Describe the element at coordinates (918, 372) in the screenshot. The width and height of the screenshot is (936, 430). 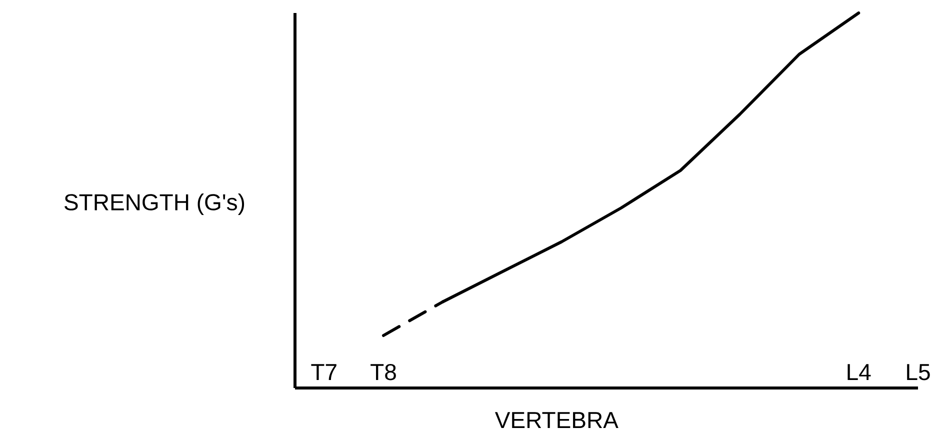
I see `x-tick-label: L5` at that location.